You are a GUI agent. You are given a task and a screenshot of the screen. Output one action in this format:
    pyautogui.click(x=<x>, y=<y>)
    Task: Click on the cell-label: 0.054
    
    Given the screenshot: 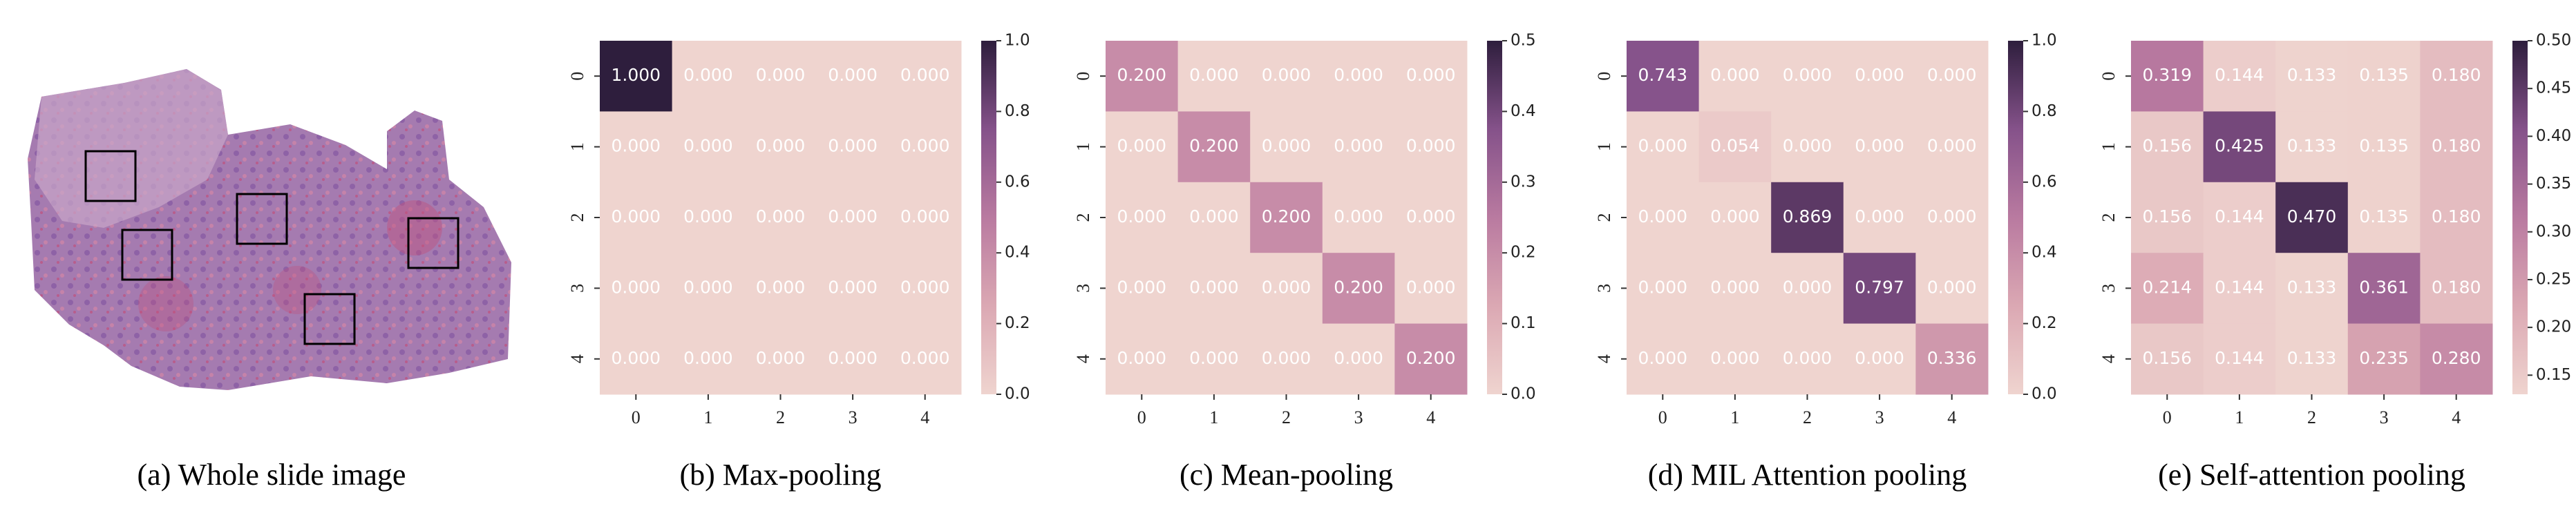 What is the action you would take?
    pyautogui.click(x=1735, y=146)
    